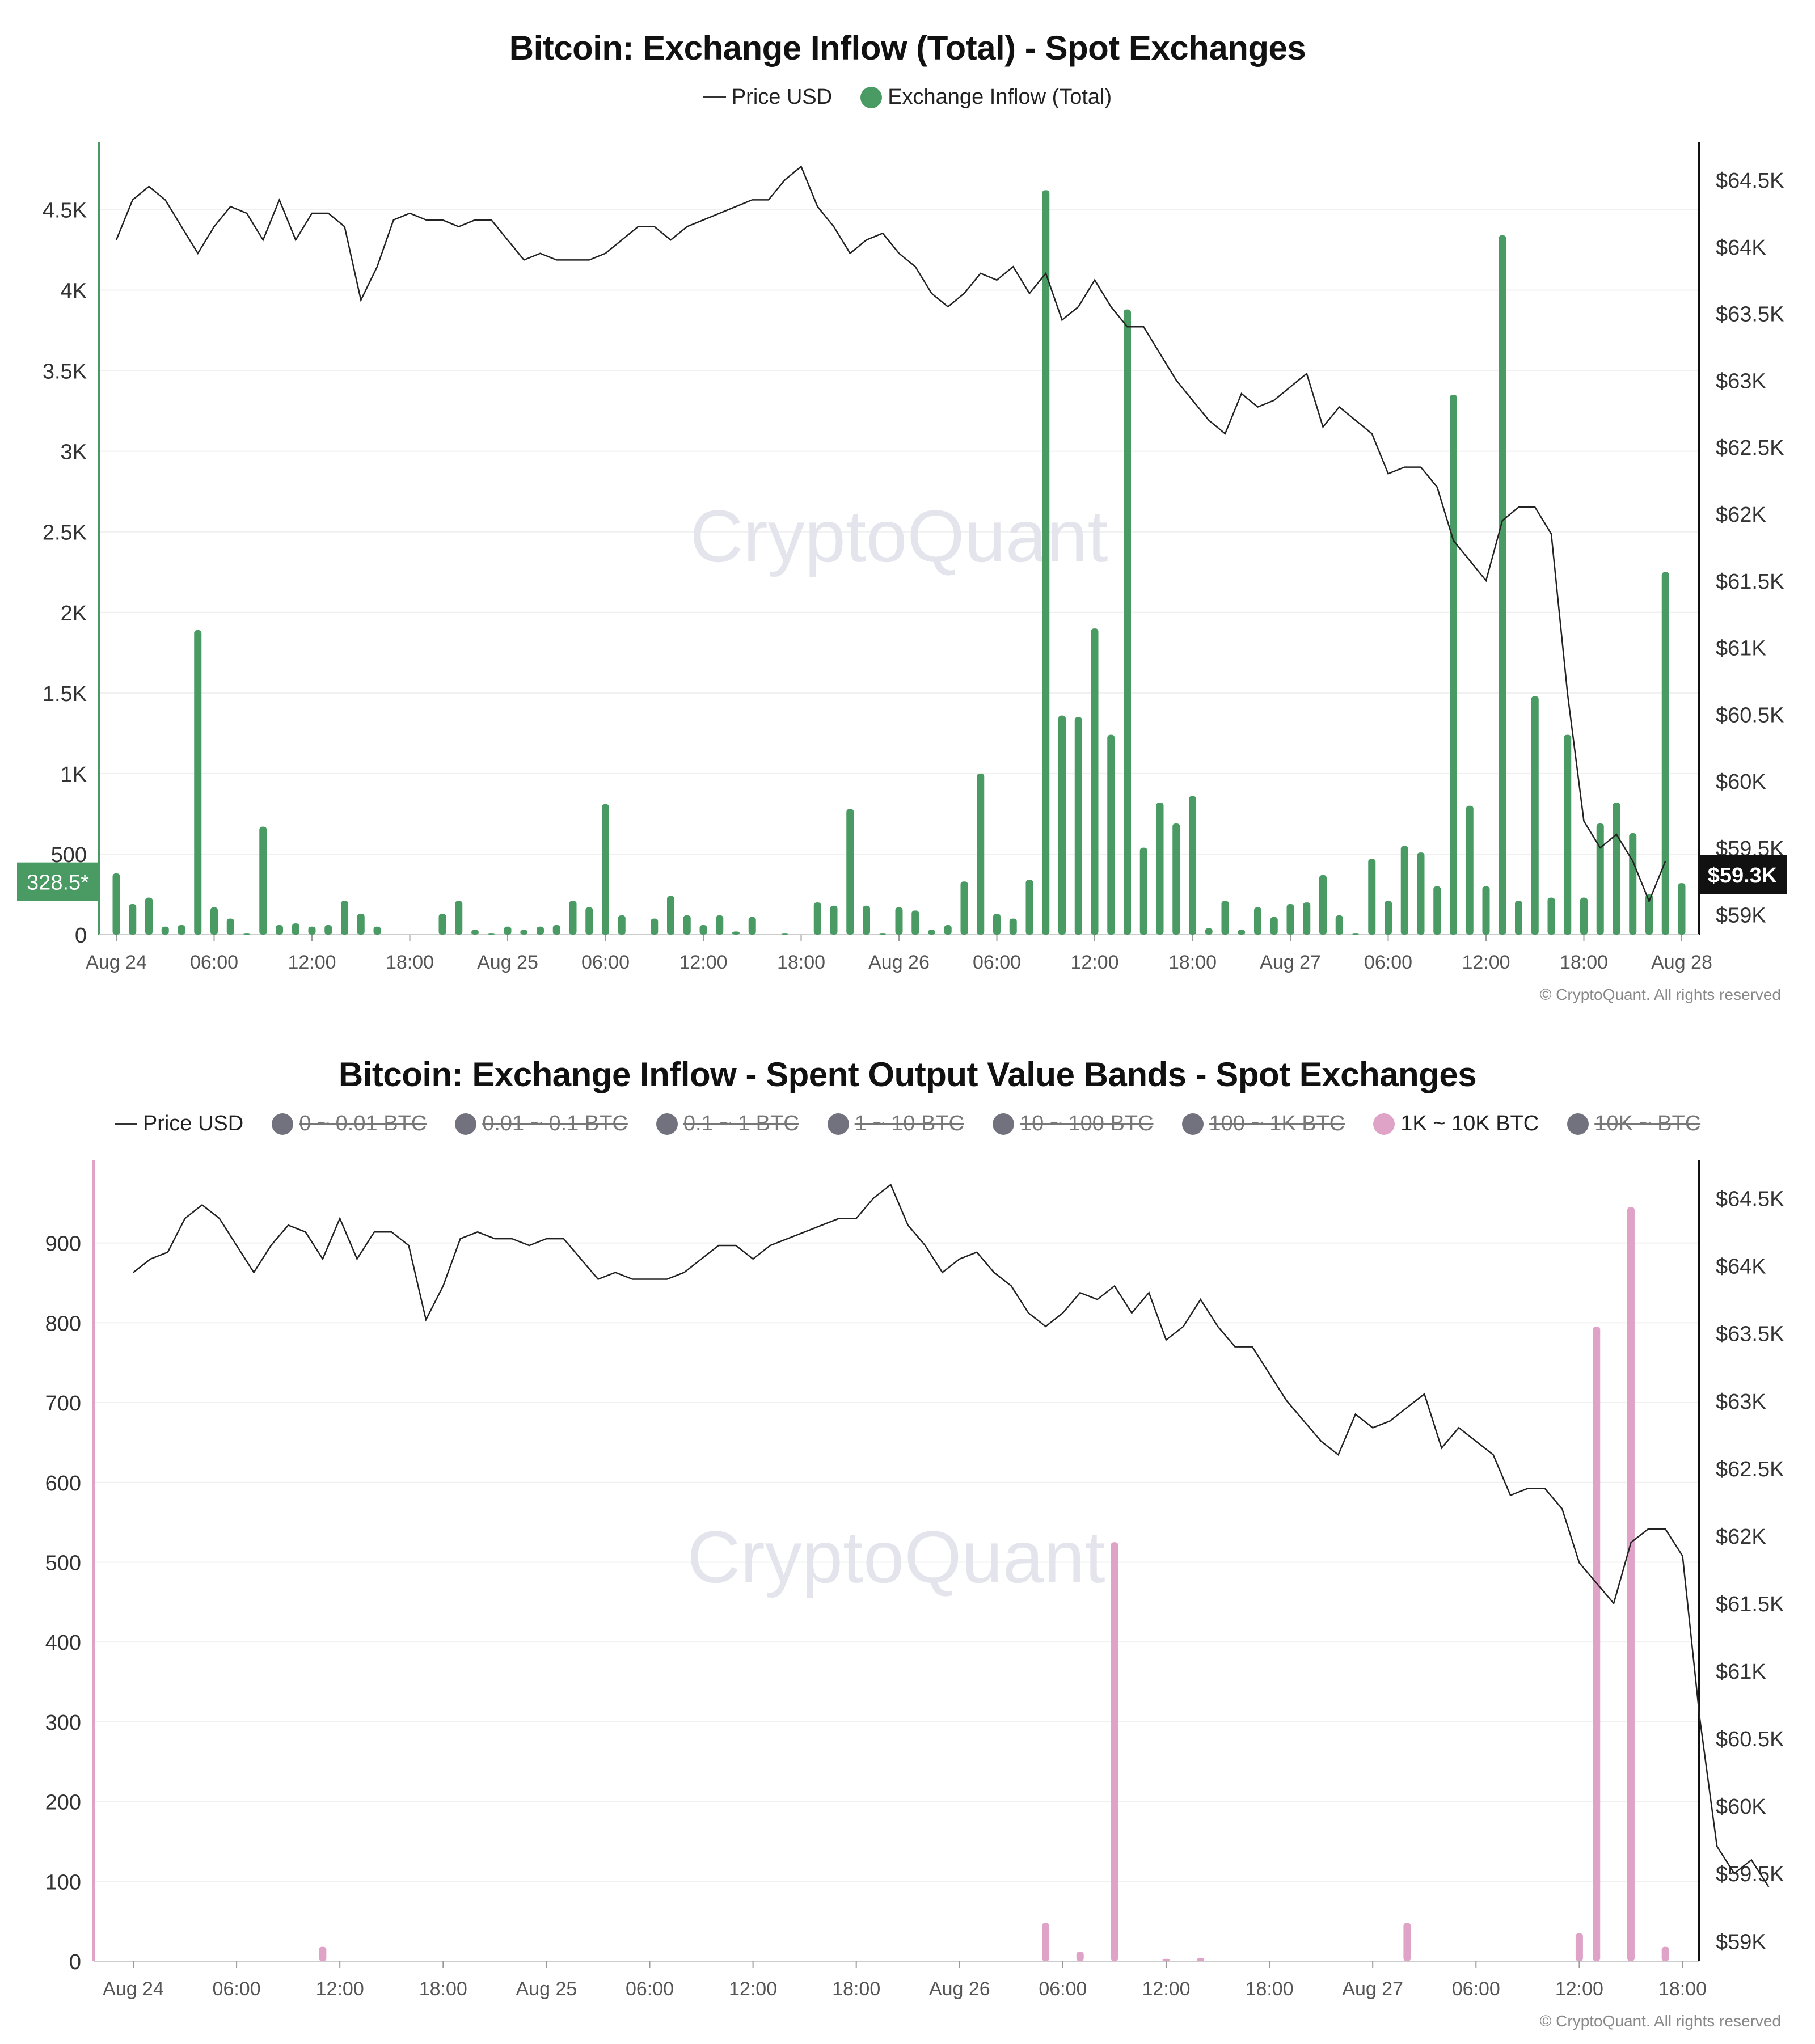 This screenshot has width=1815, height=2044. What do you see at coordinates (986, 97) in the screenshot?
I see `legend-item-exchange-inflow-total: Exchange Inflow (Total)` at bounding box center [986, 97].